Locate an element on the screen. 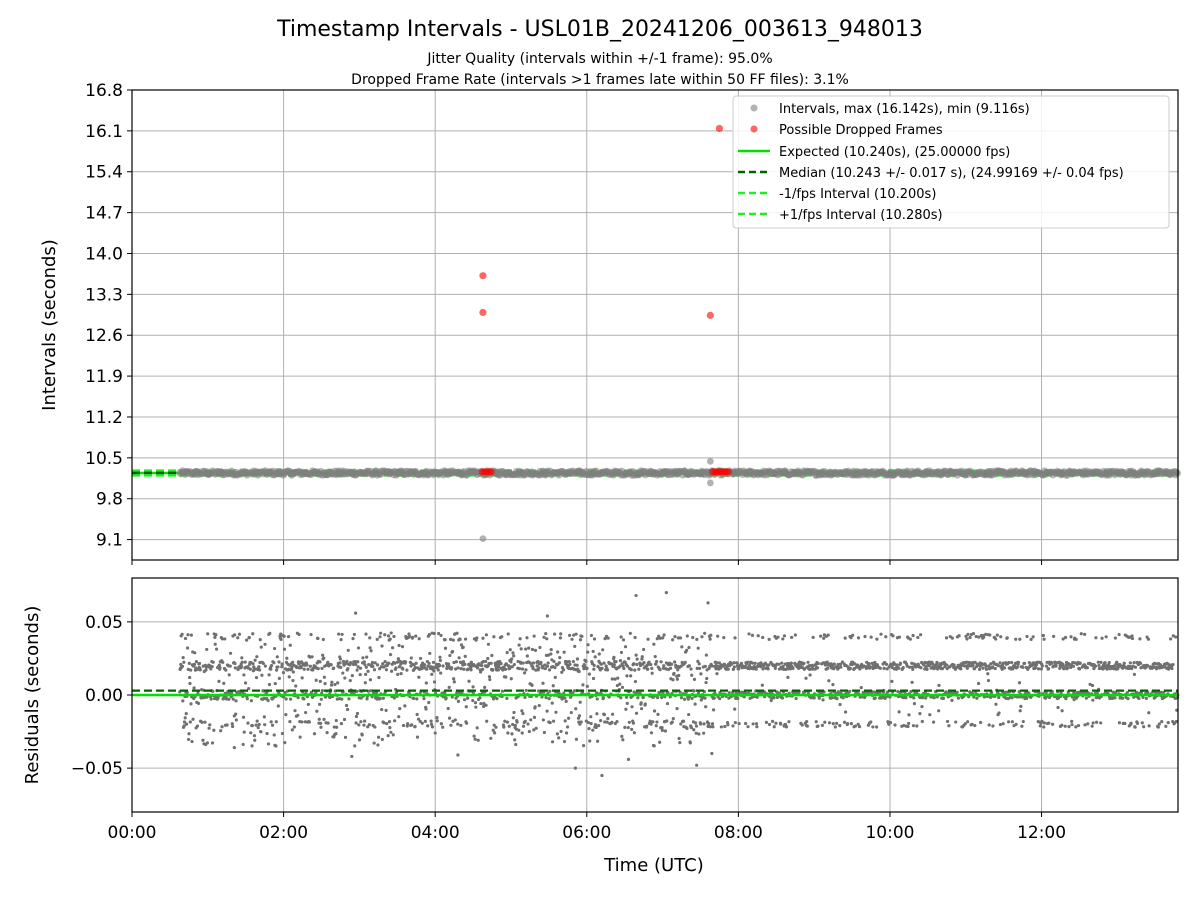 The height and width of the screenshot is (900, 1200). intervals-y-axis-label: Intervals (seconds) is located at coordinates (49, 325).